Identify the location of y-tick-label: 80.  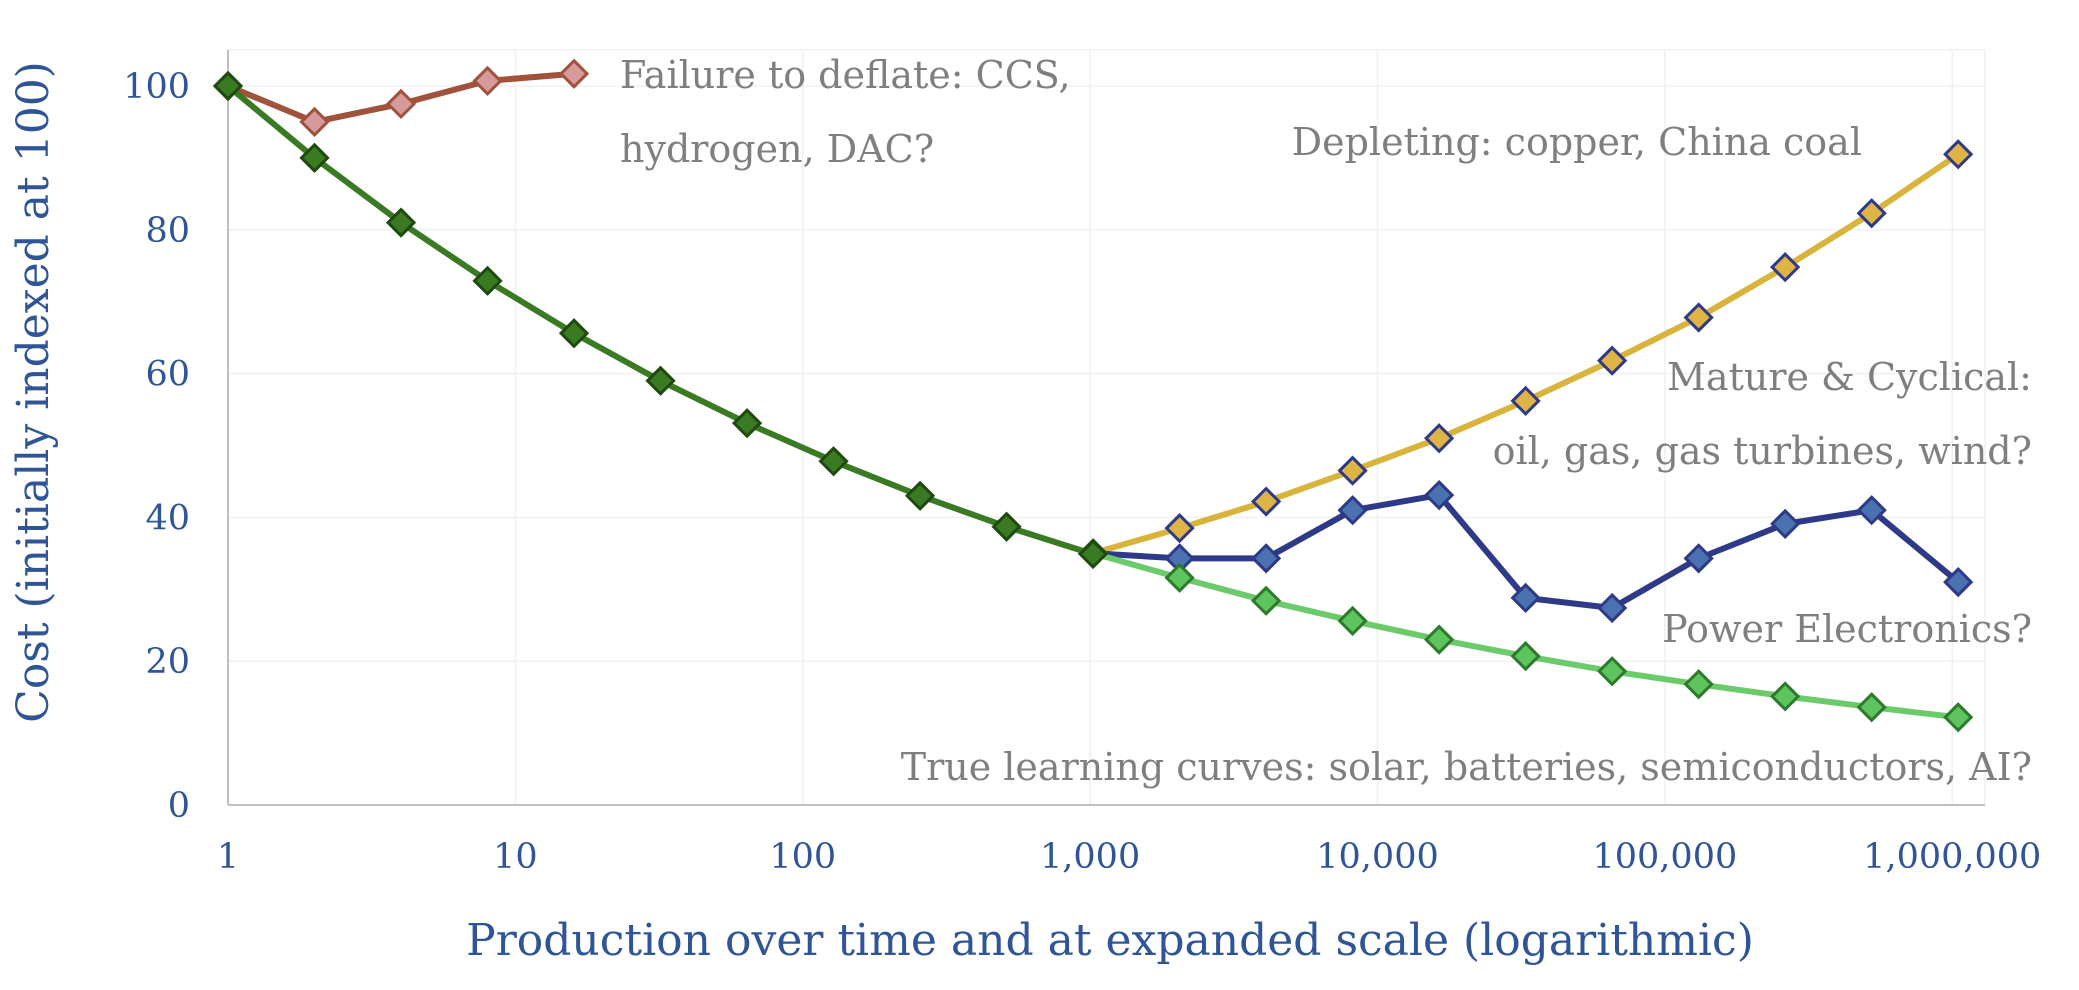
(167, 231).